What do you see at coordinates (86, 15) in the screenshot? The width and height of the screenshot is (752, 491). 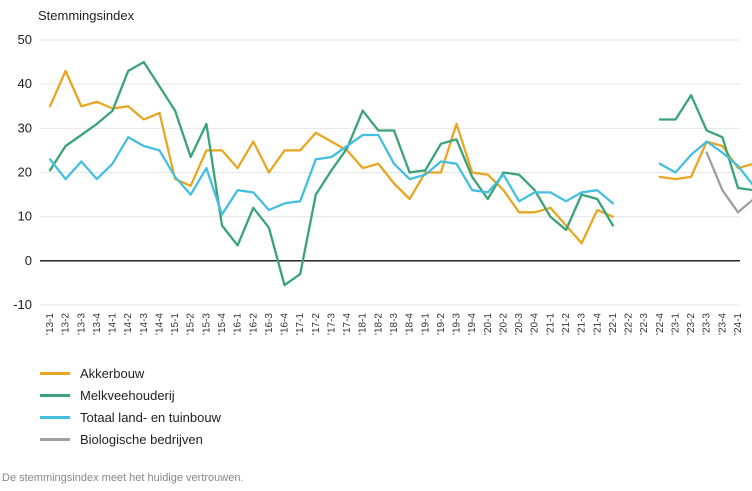 I see `chart-title: Stemmingsindex` at bounding box center [86, 15].